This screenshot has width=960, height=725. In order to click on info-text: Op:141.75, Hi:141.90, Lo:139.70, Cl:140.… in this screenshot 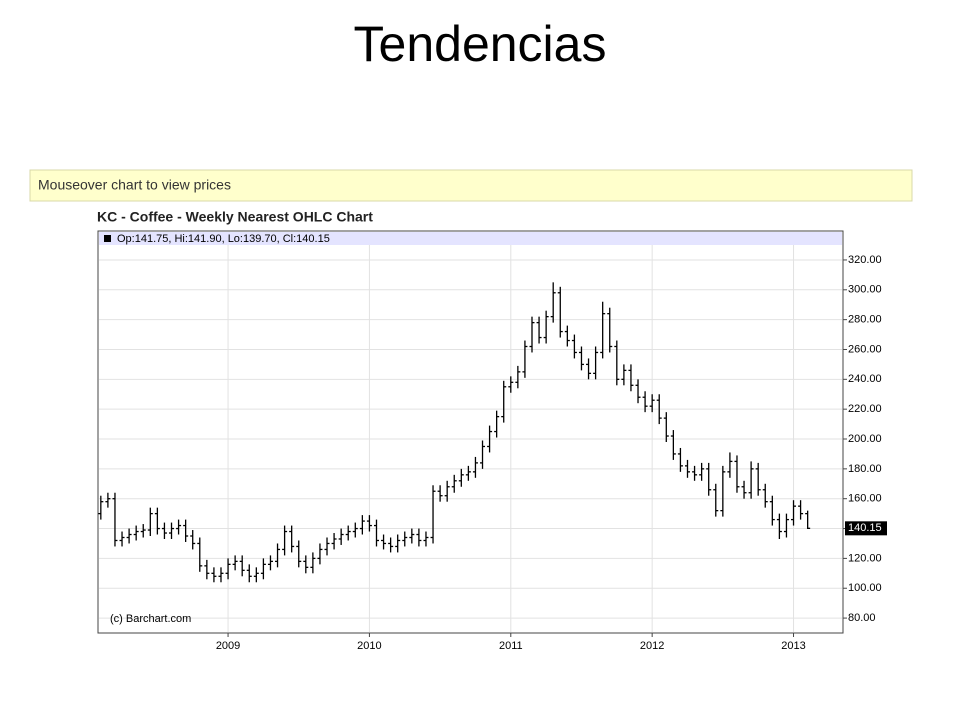, I will do `click(223, 239)`.